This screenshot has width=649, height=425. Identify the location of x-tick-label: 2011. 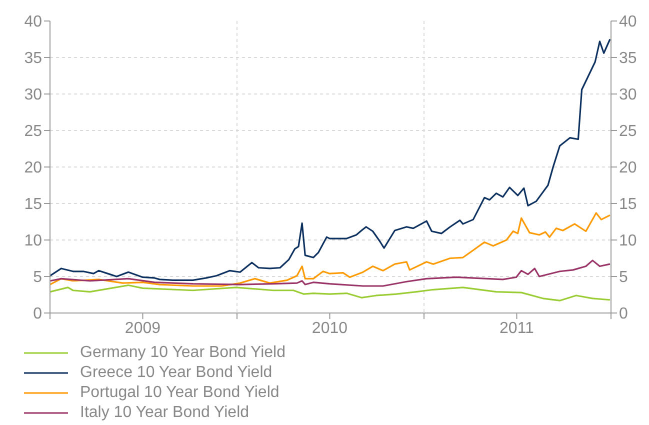
(517, 328).